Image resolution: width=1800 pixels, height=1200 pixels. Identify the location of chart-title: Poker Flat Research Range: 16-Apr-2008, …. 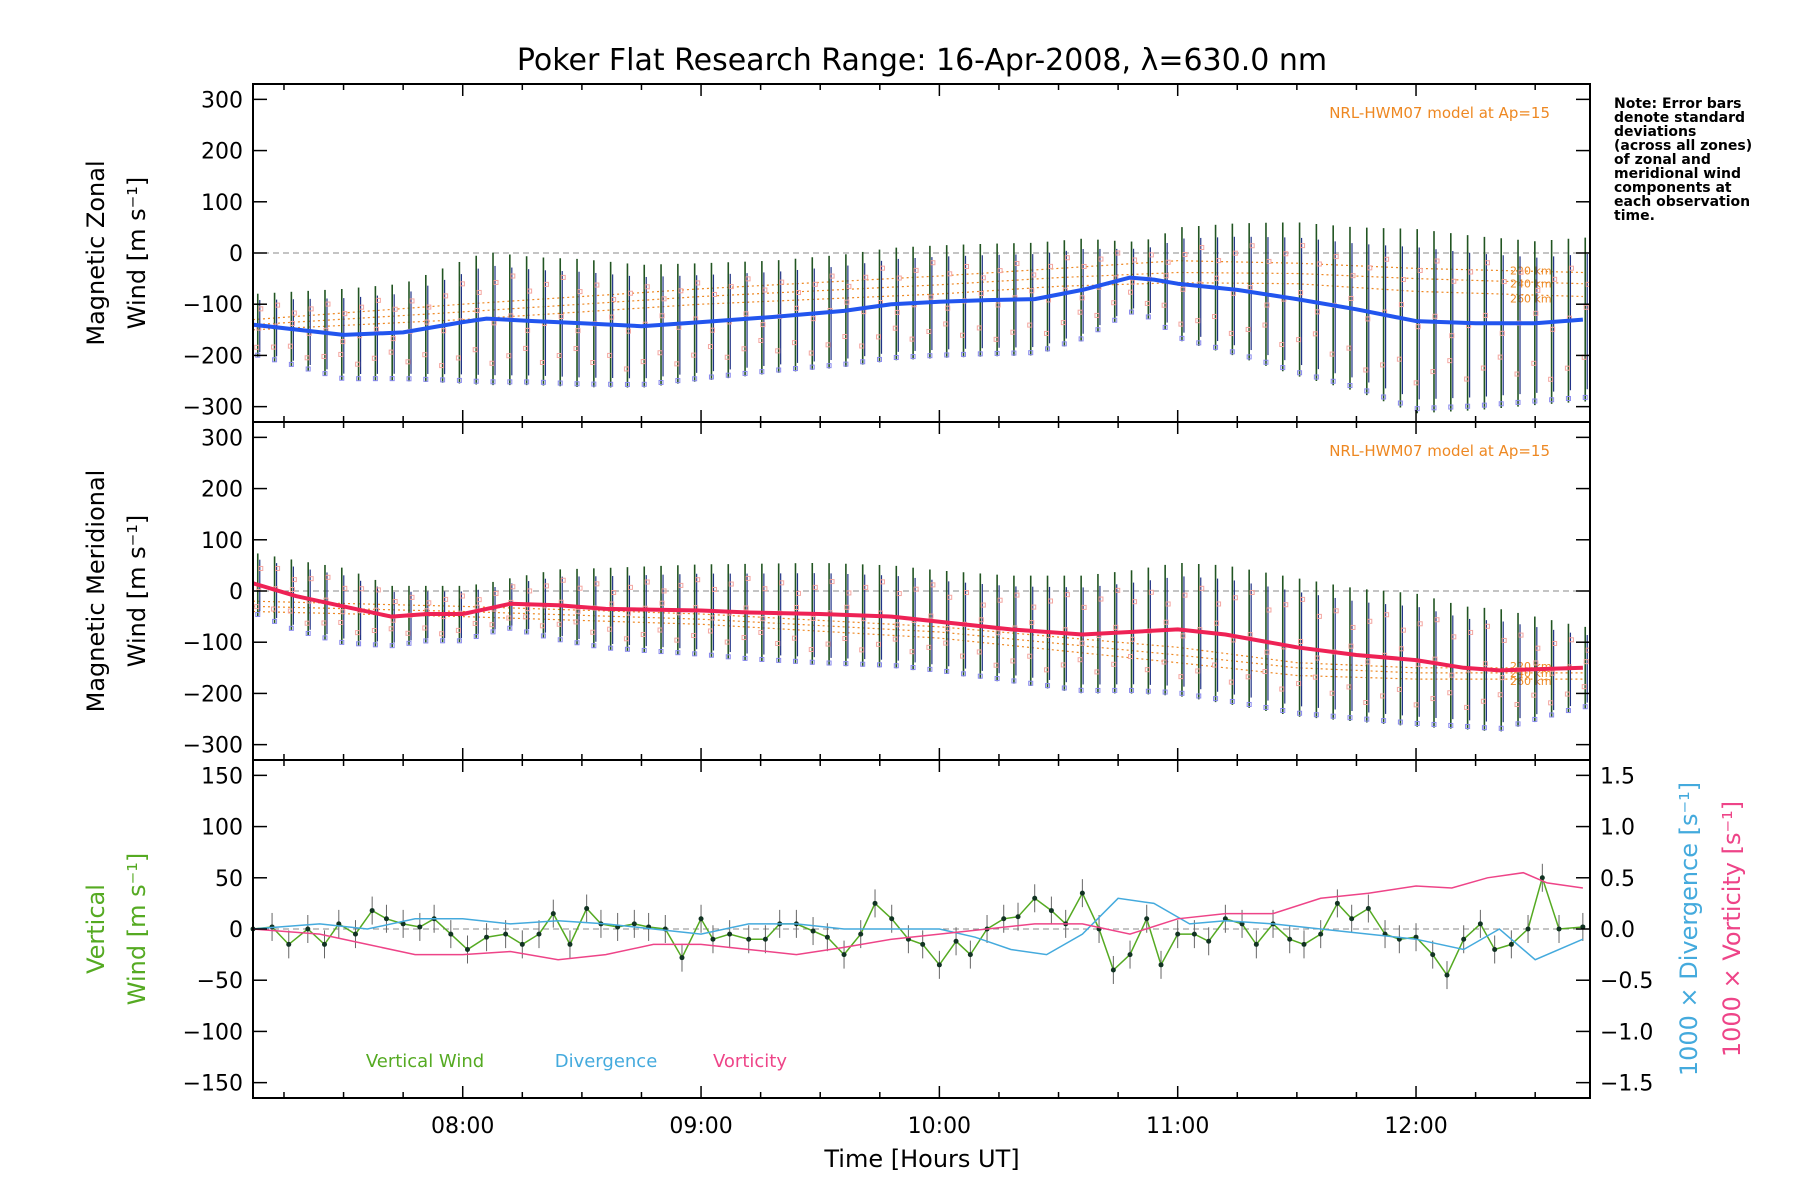
(922, 60).